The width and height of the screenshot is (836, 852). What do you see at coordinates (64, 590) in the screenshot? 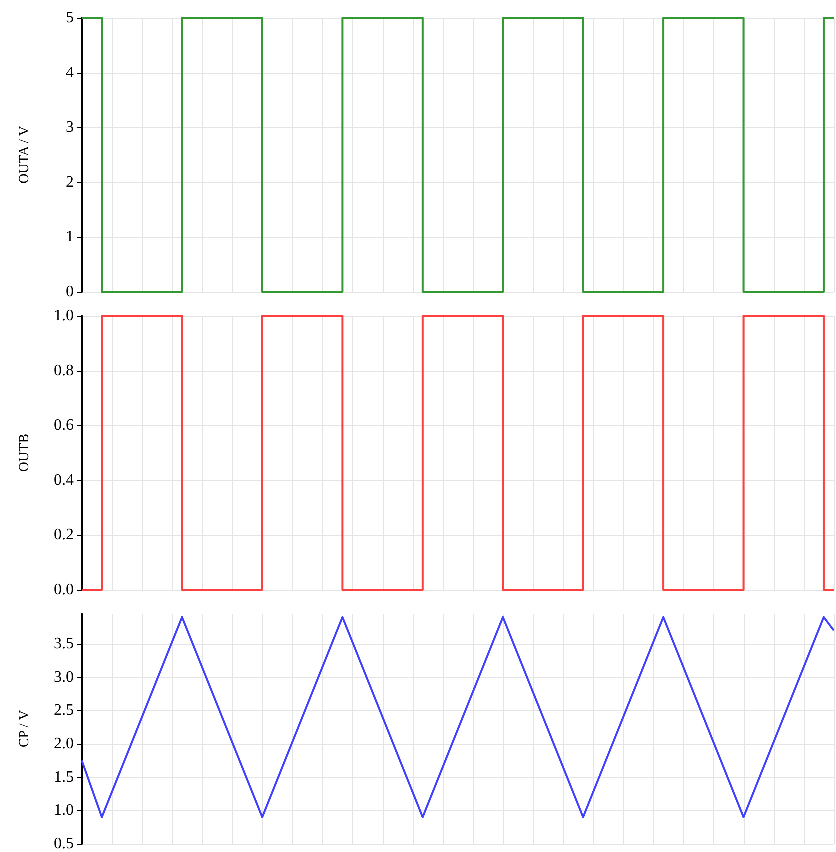
I see `y-tick-label: 0.0` at bounding box center [64, 590].